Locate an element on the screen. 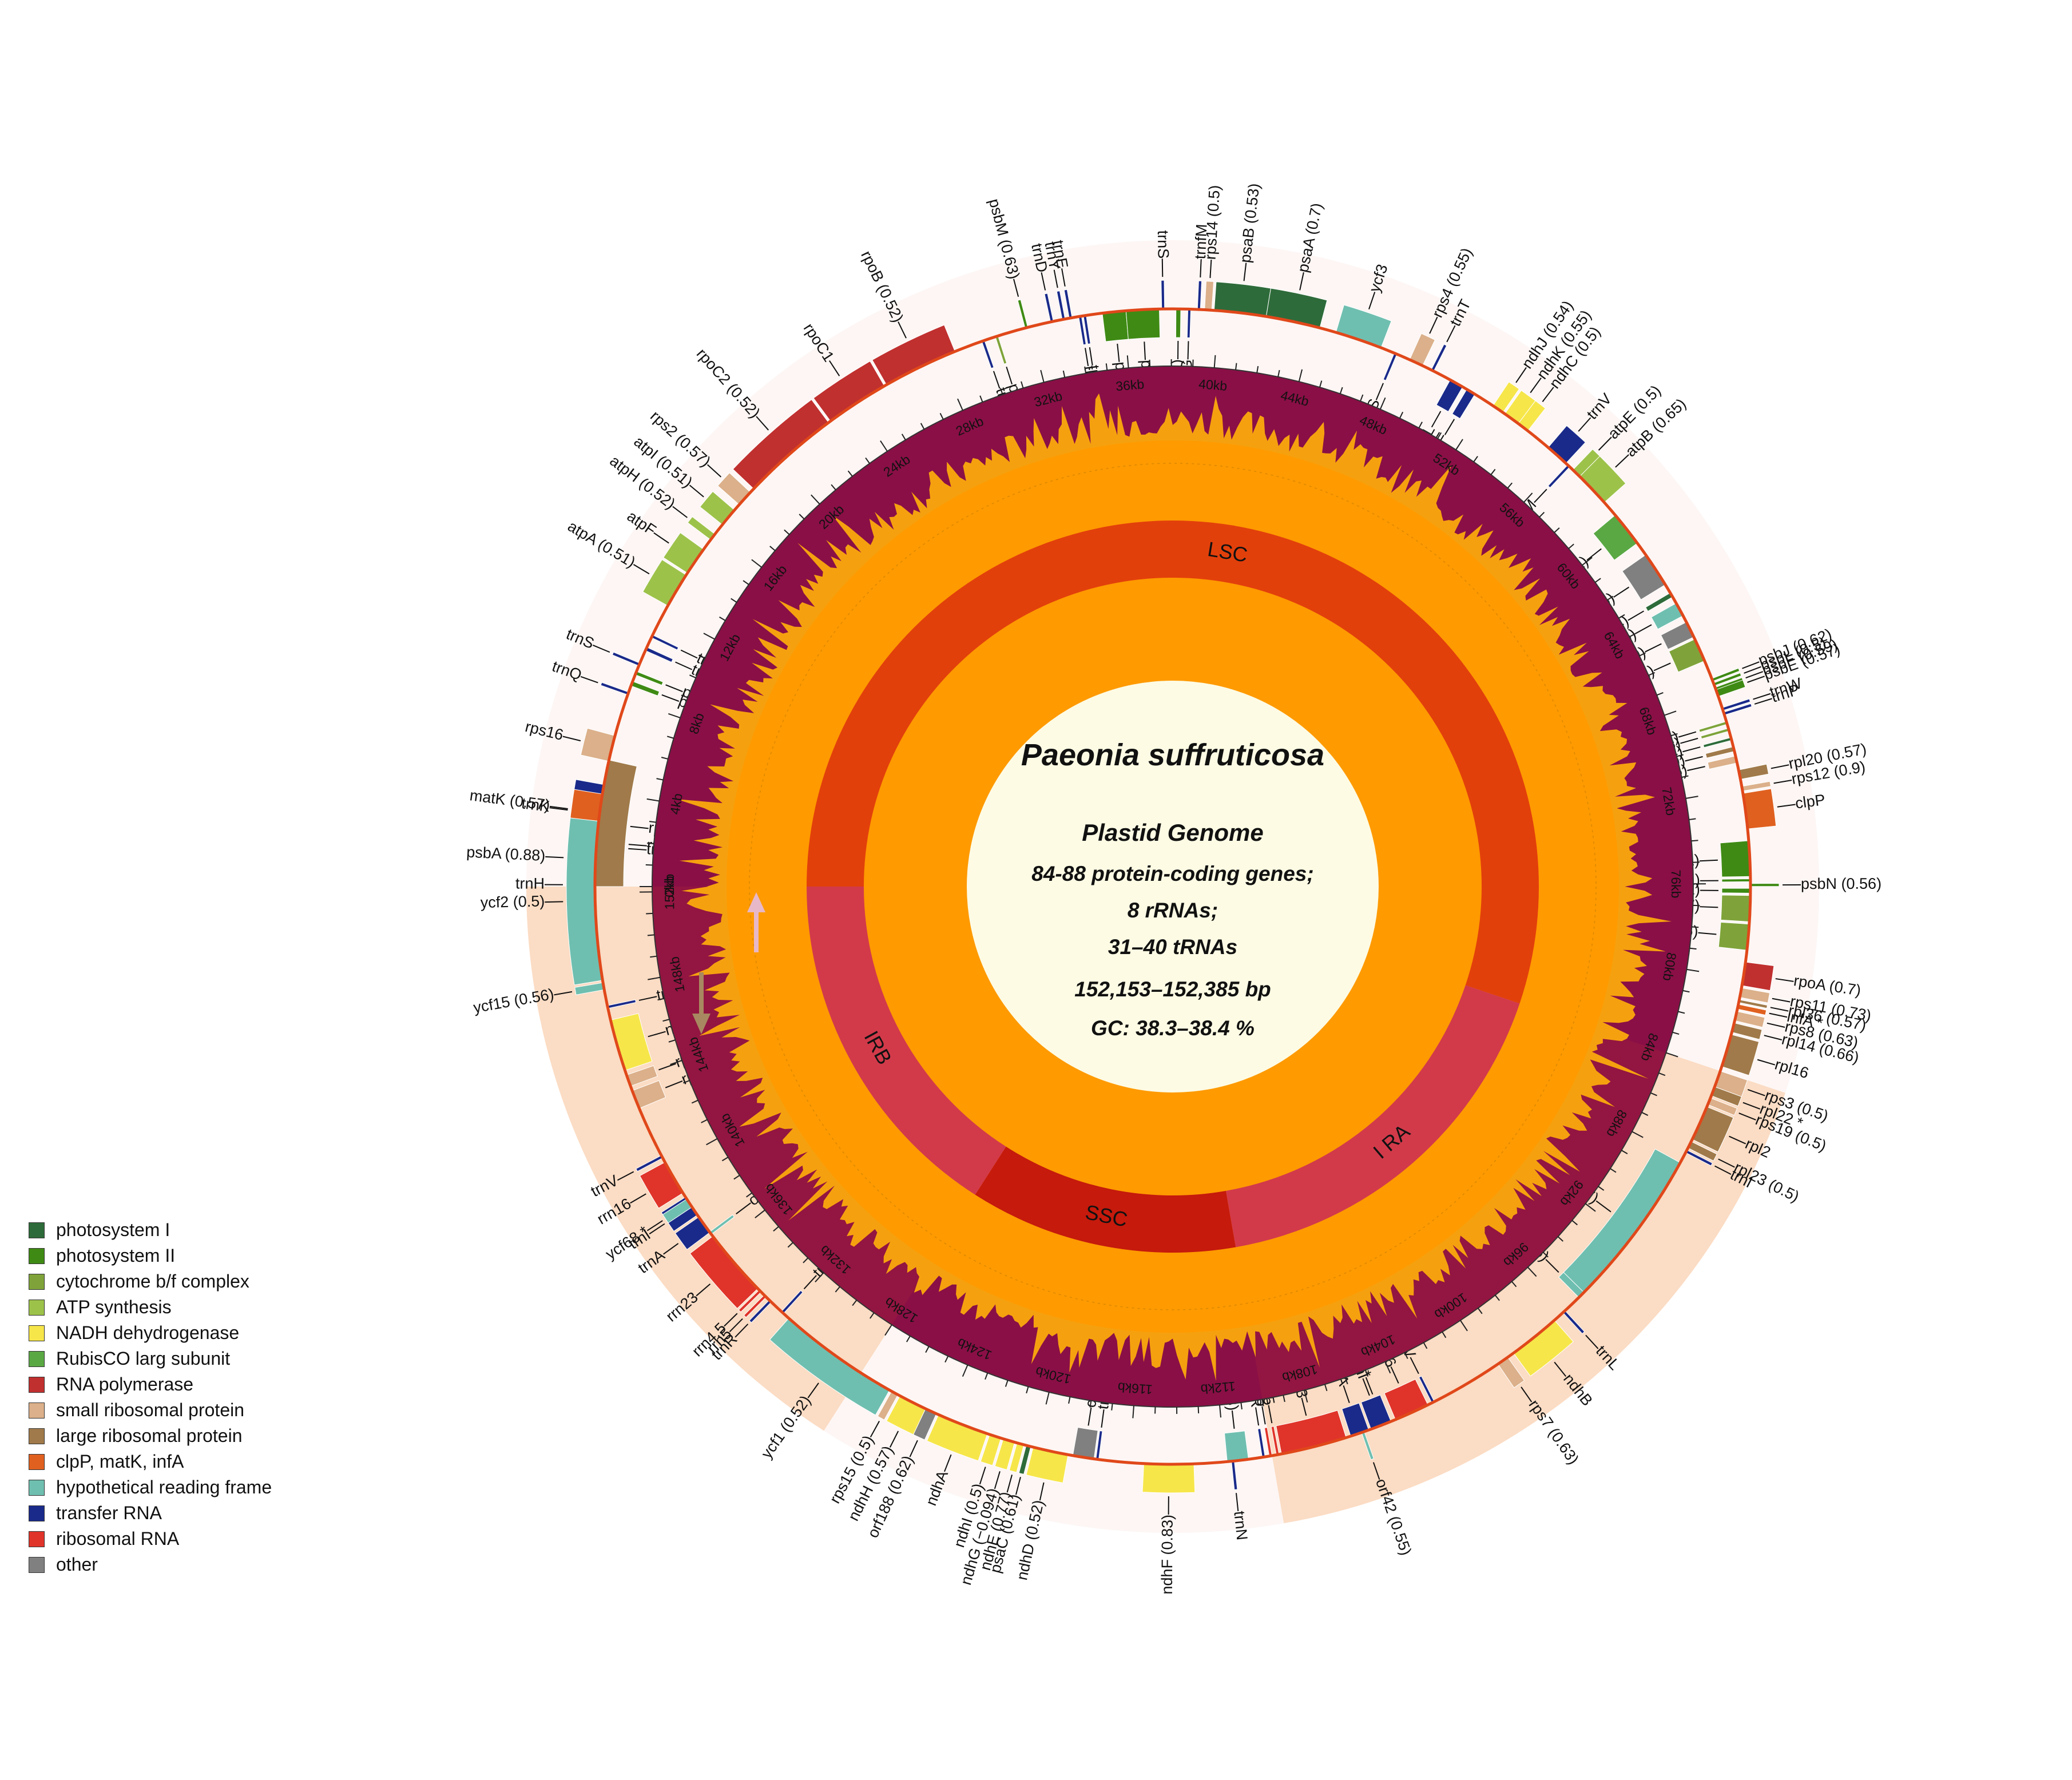 This screenshot has height=1780, width=2072. legend-item: ATP synthesis is located at coordinates (212, 1307).